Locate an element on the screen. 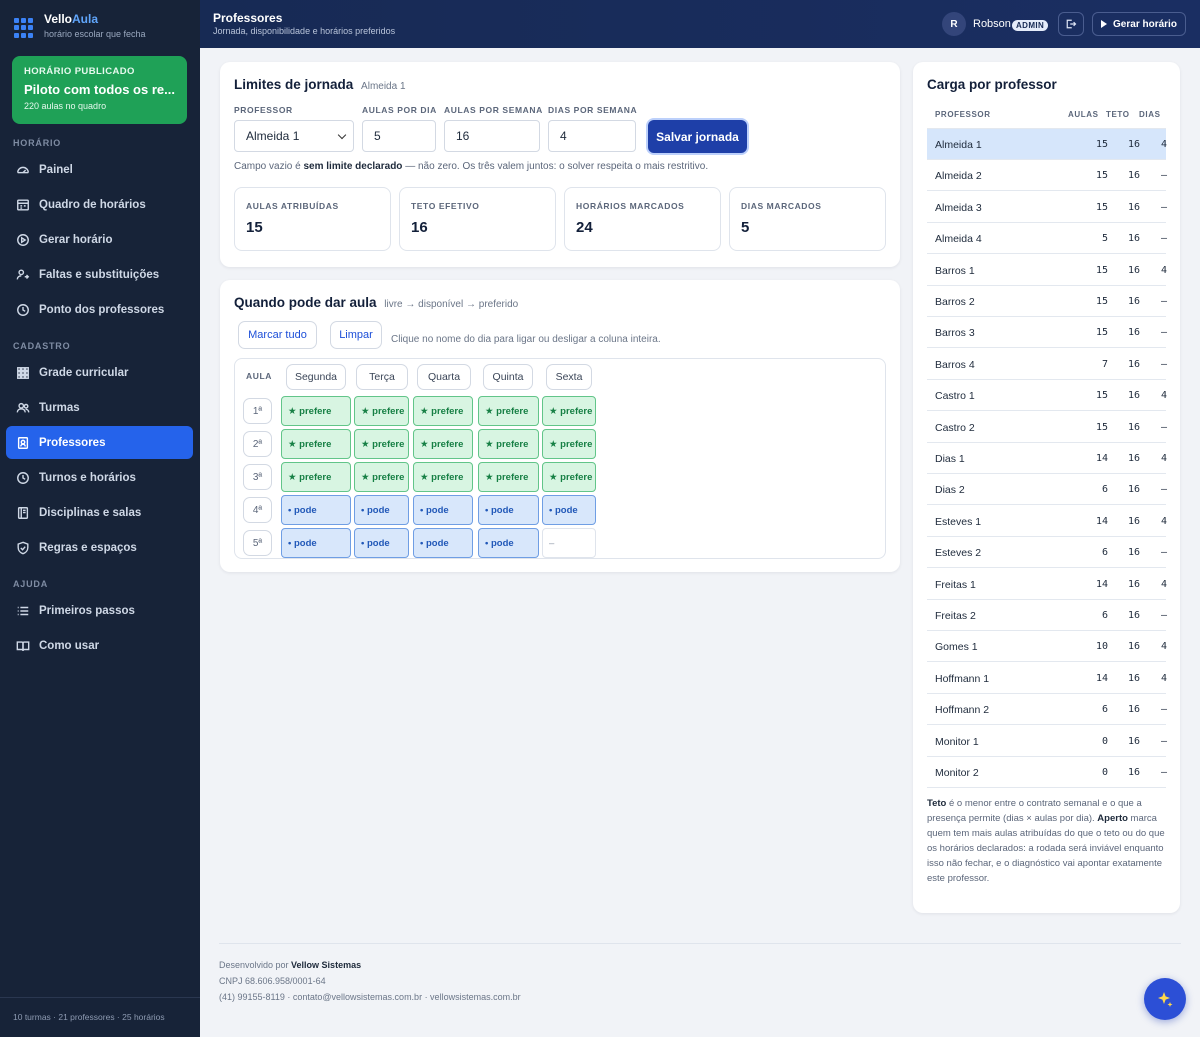 Image resolution: width=1200 pixels, height=1037 pixels. day-toggle-quarta: Quarta is located at coordinates (444, 377).